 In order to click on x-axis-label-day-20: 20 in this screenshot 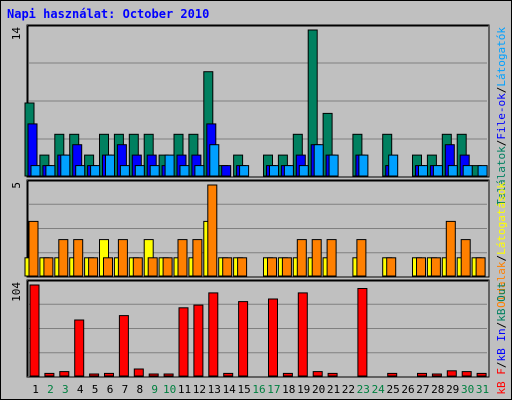, I will do `click(318, 389)`.